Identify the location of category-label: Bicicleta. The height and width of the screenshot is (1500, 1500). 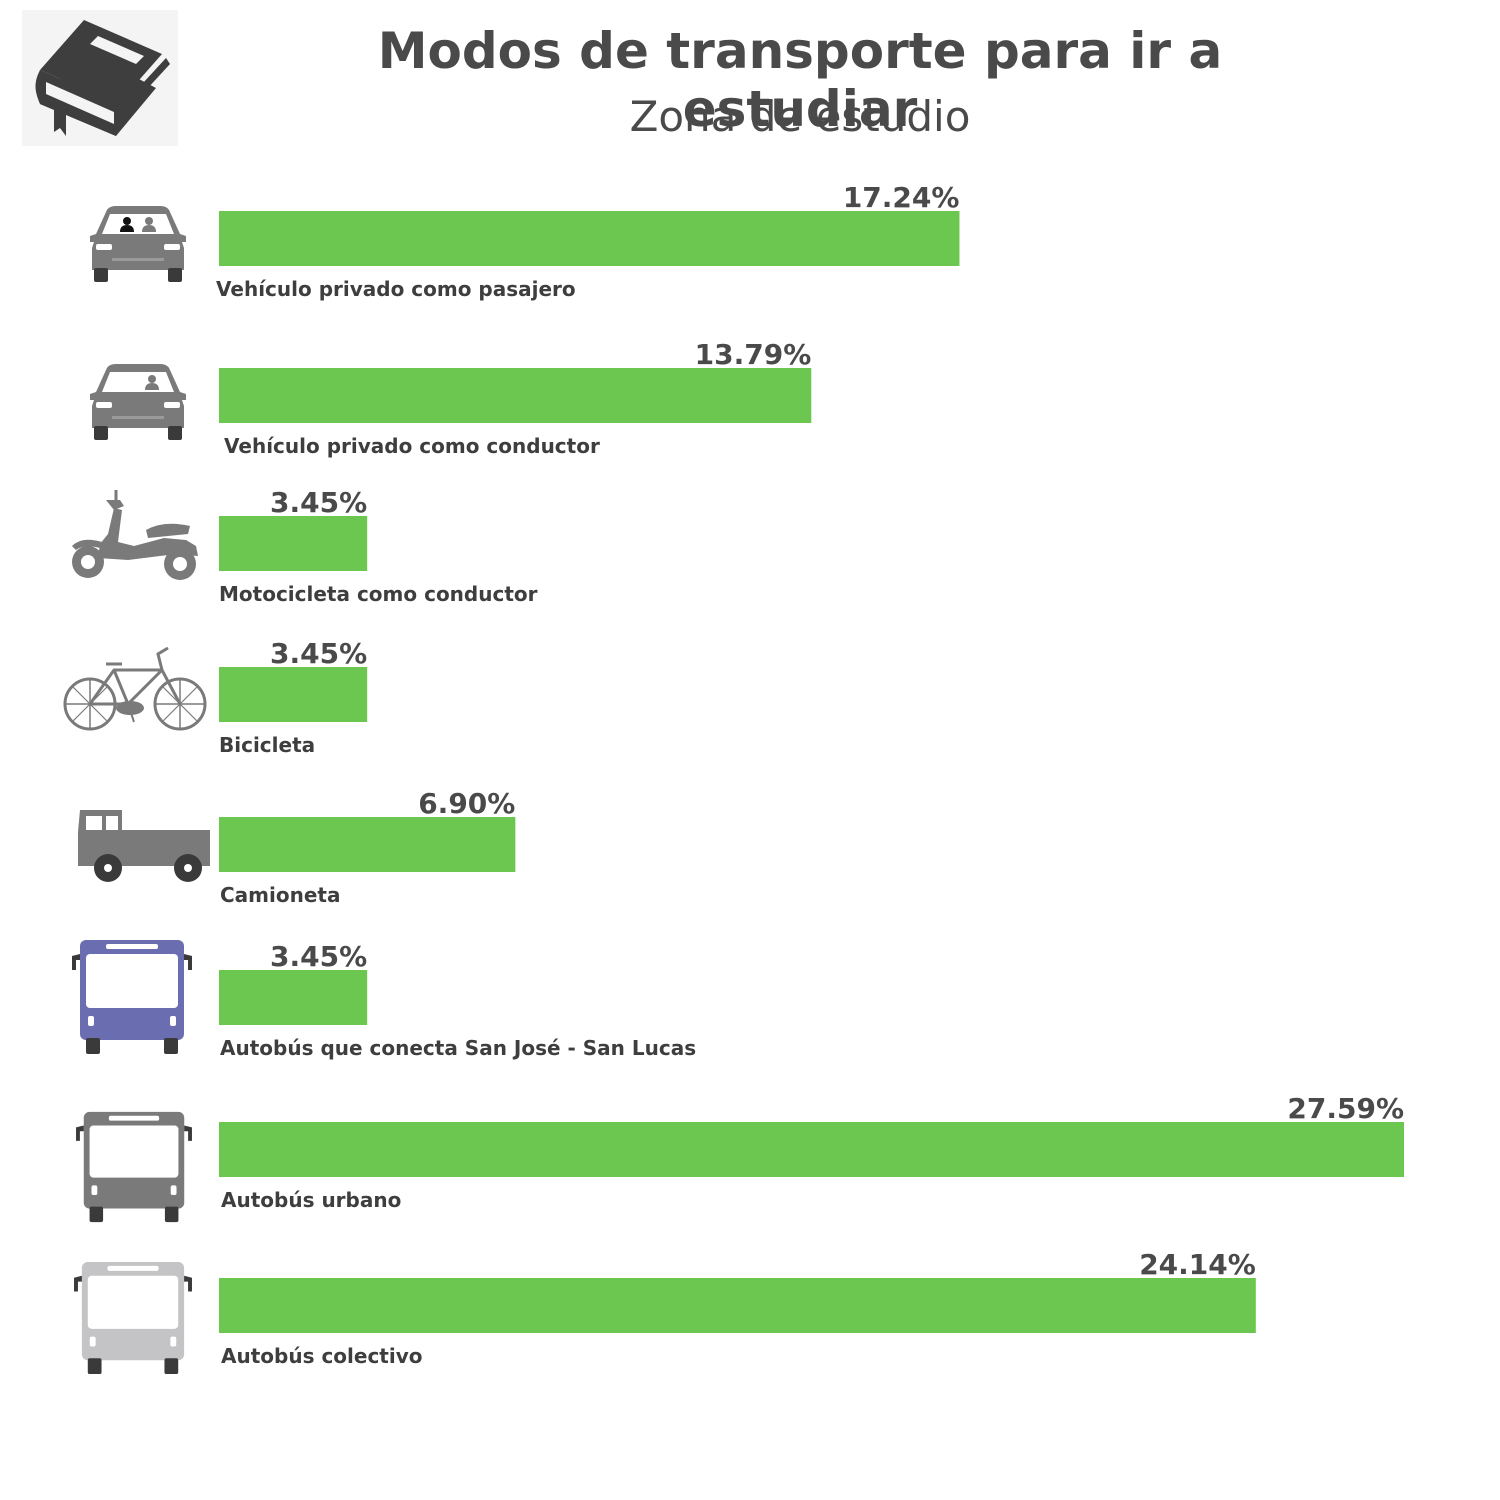
(267, 745).